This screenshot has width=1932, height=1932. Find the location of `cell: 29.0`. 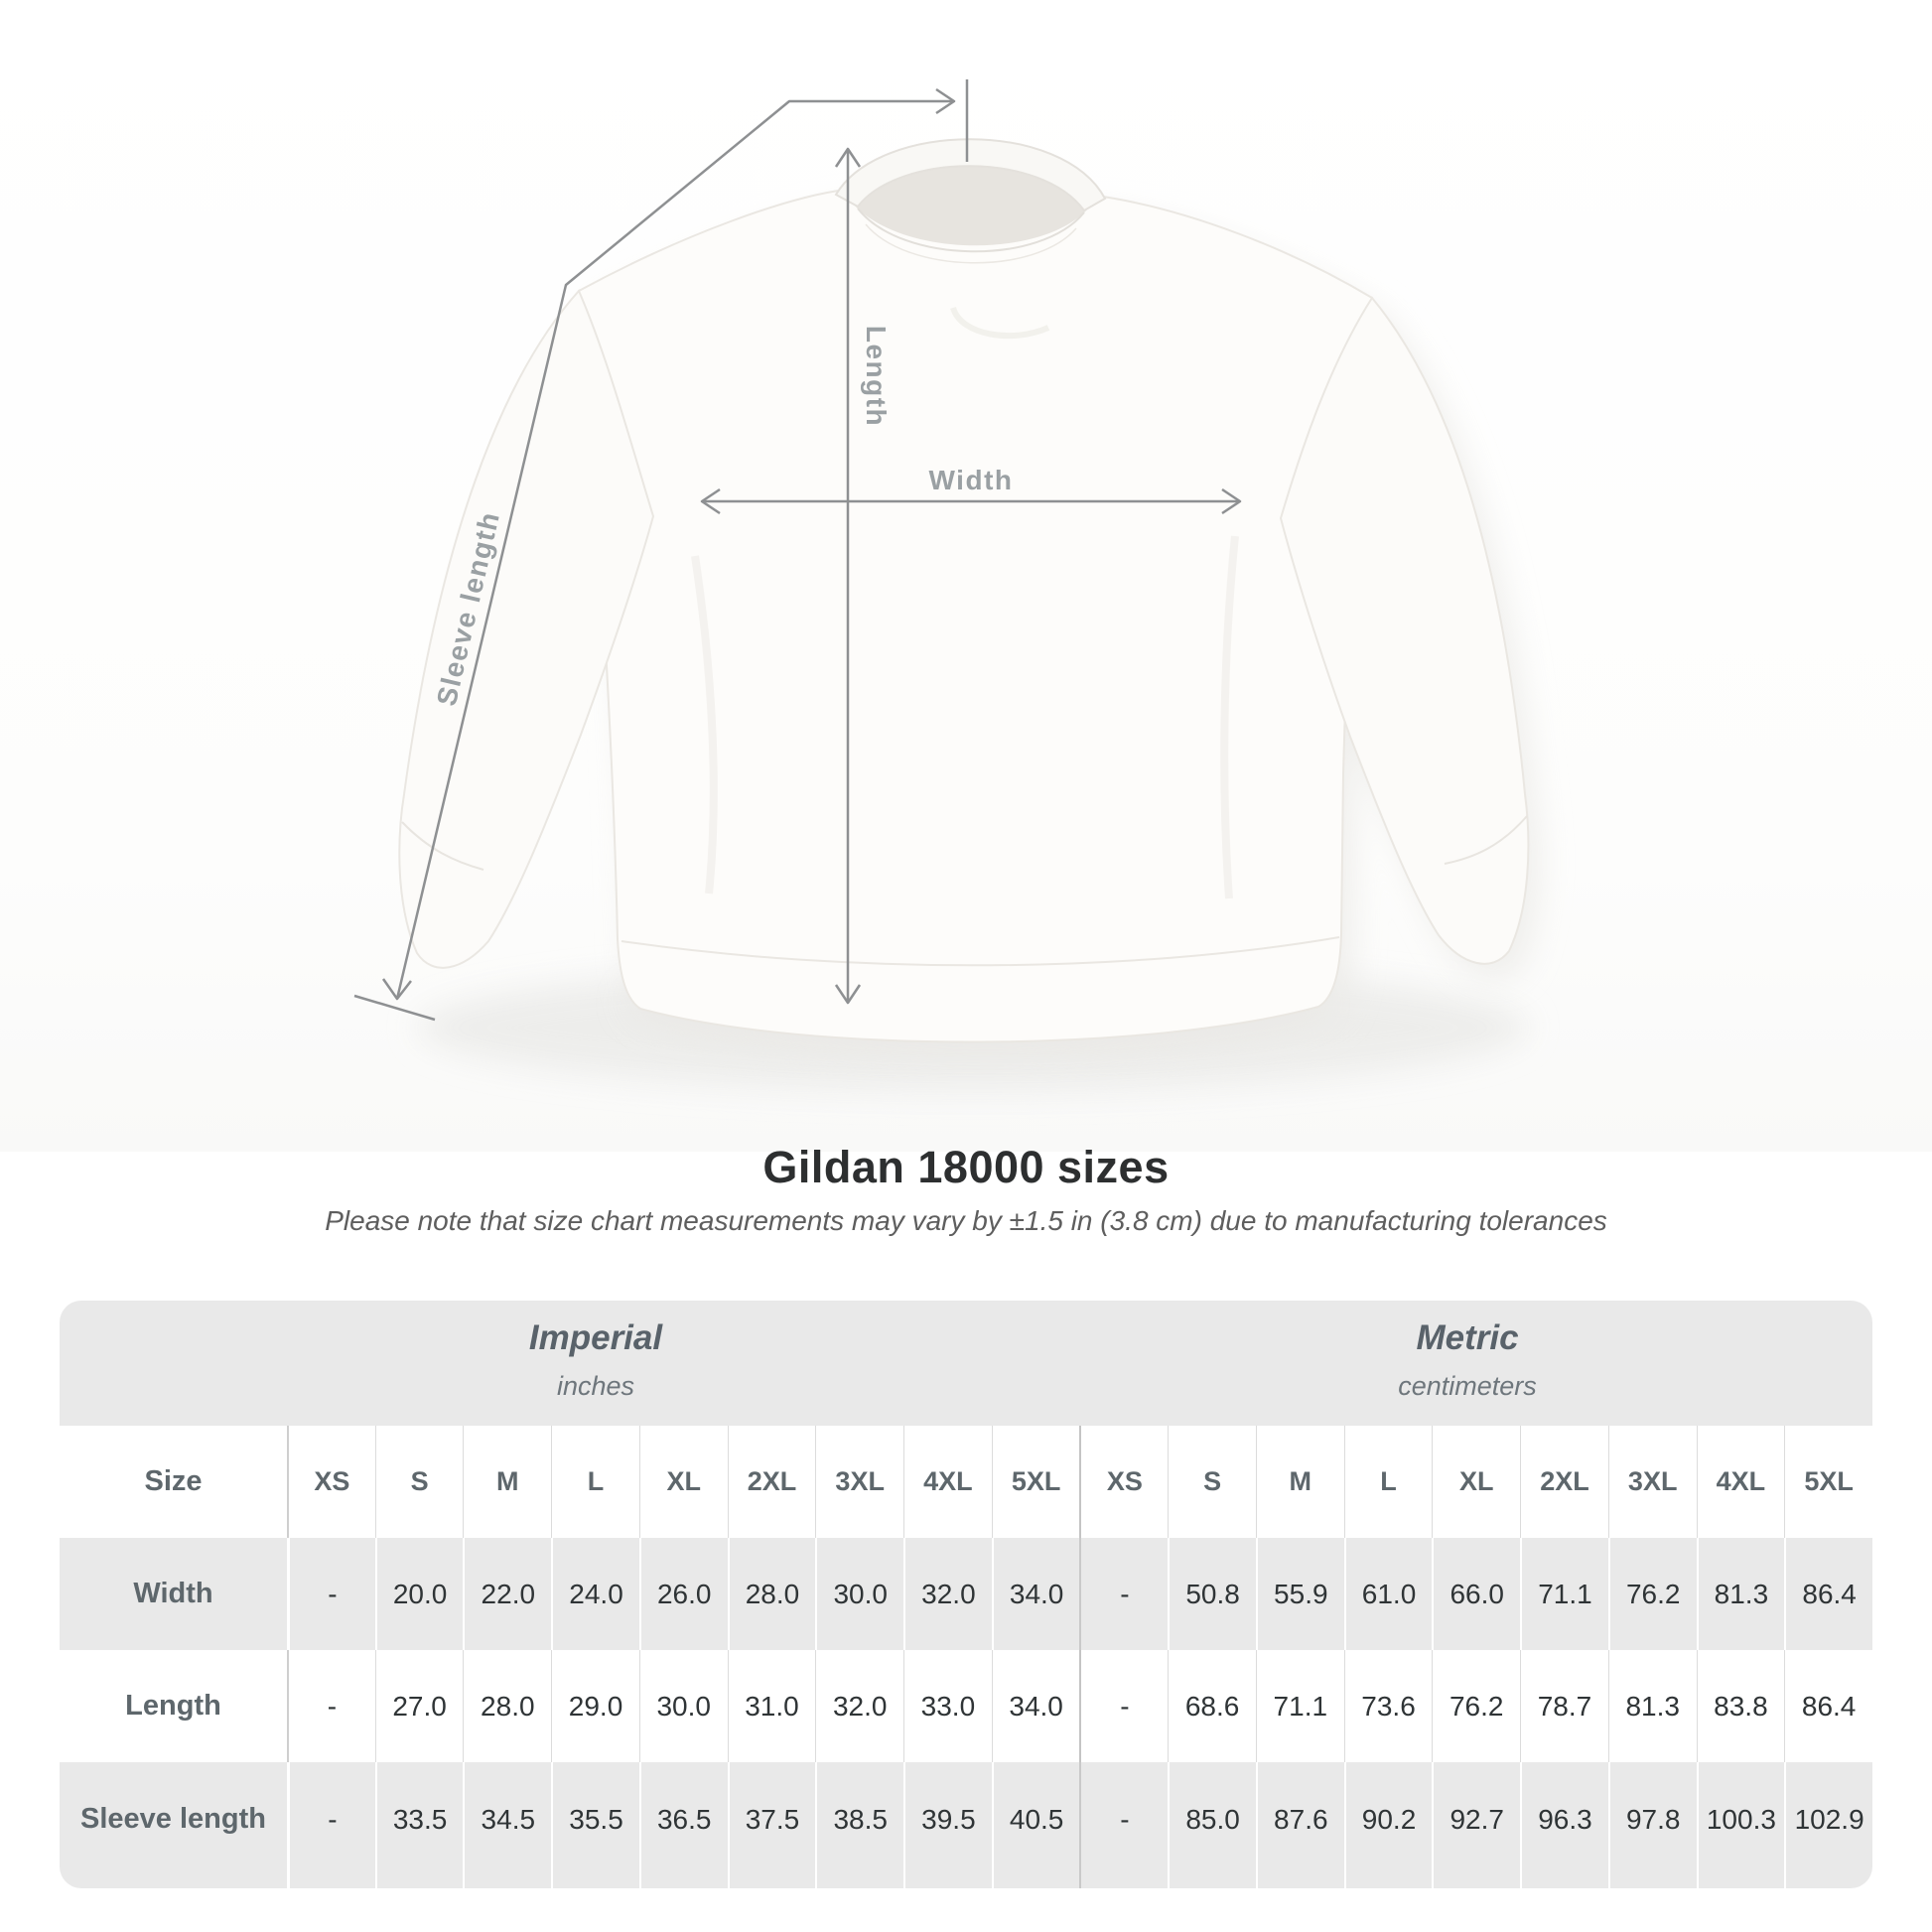

cell: 29.0 is located at coordinates (595, 1706).